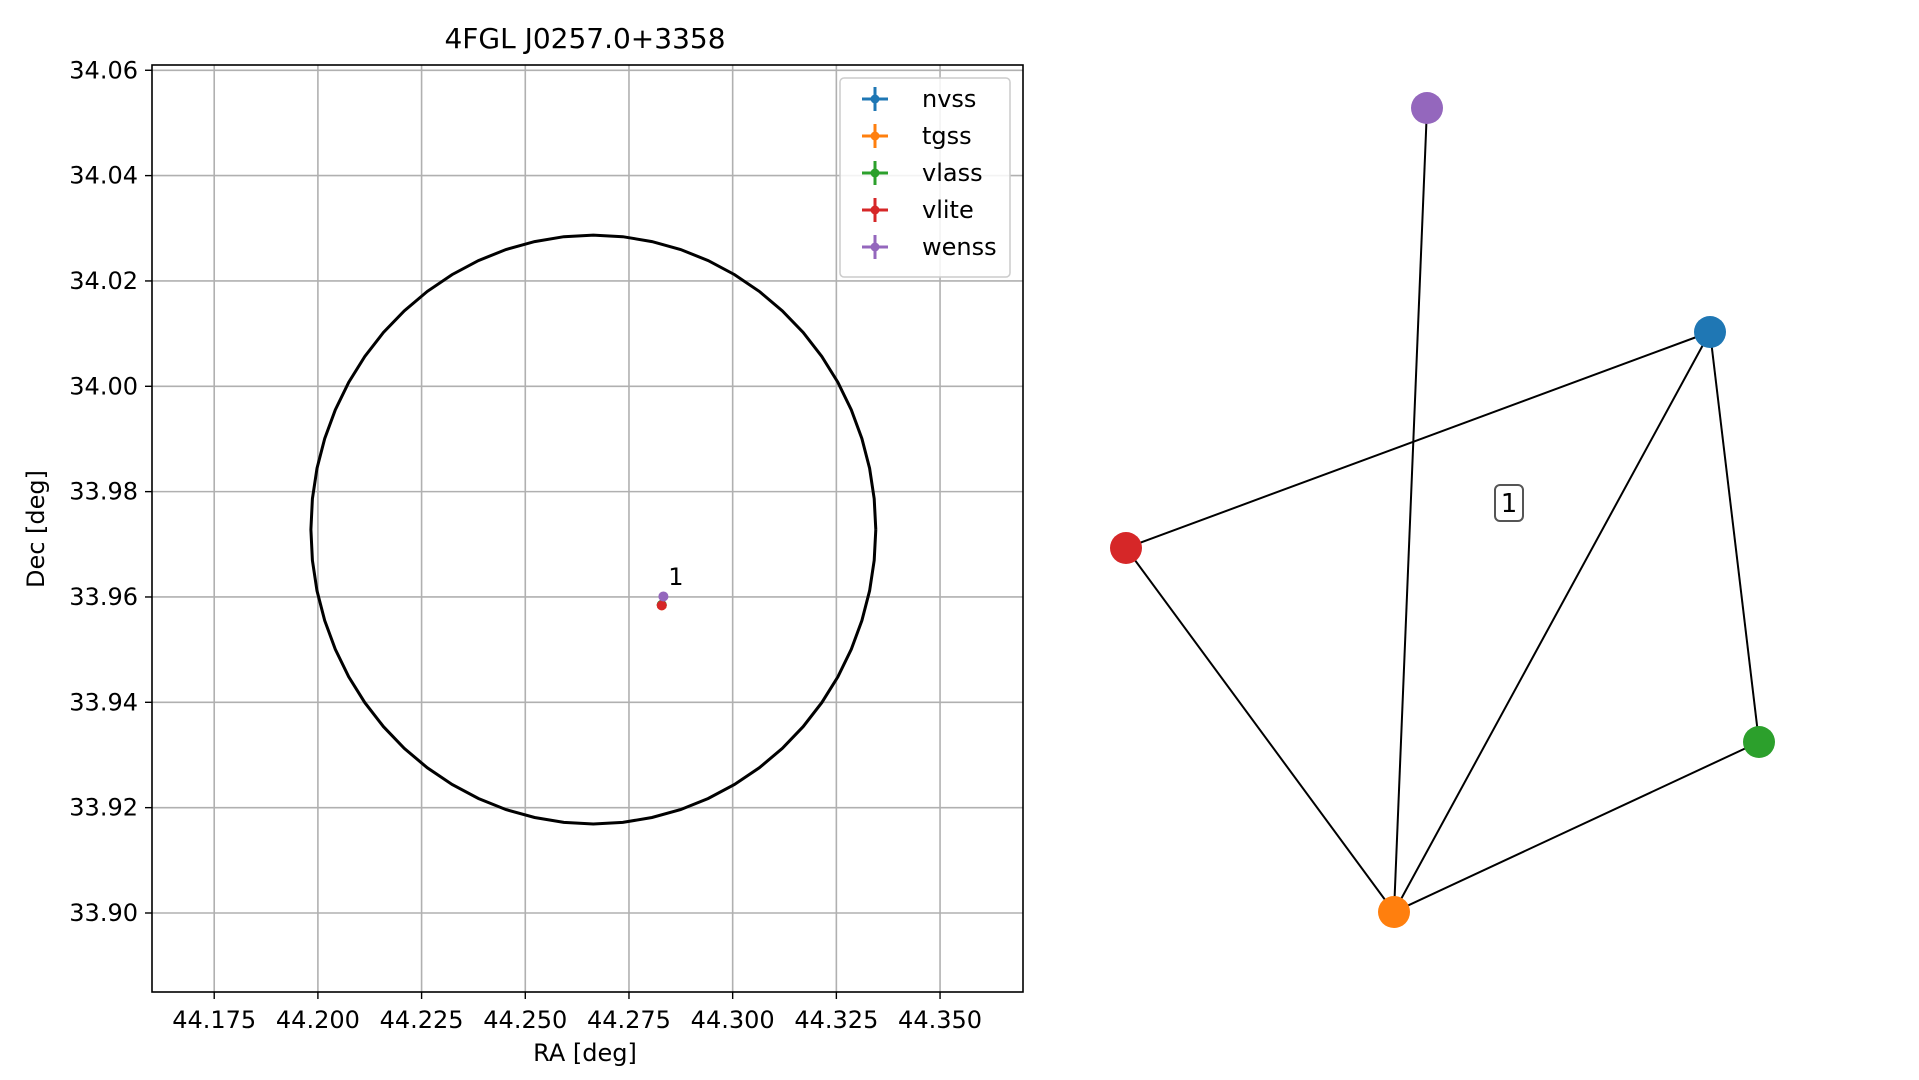 The image size is (1919, 1080). I want to click on x-tick-label: 44.200, so click(318, 1020).